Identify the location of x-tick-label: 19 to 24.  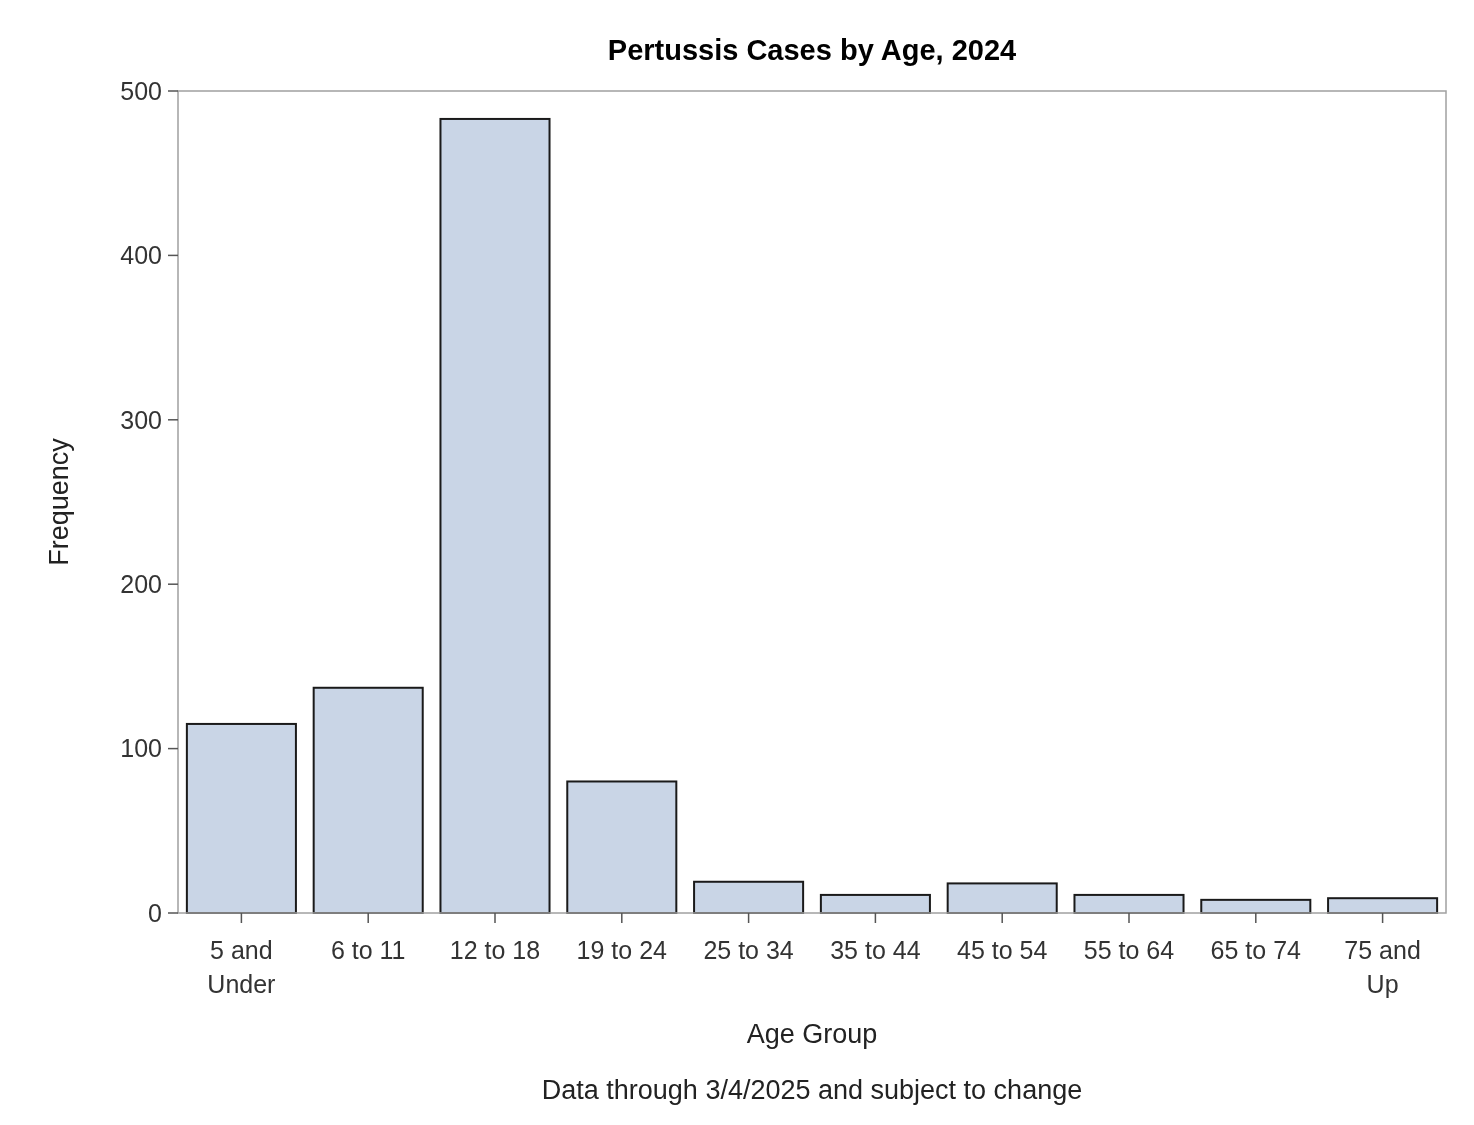
(622, 950).